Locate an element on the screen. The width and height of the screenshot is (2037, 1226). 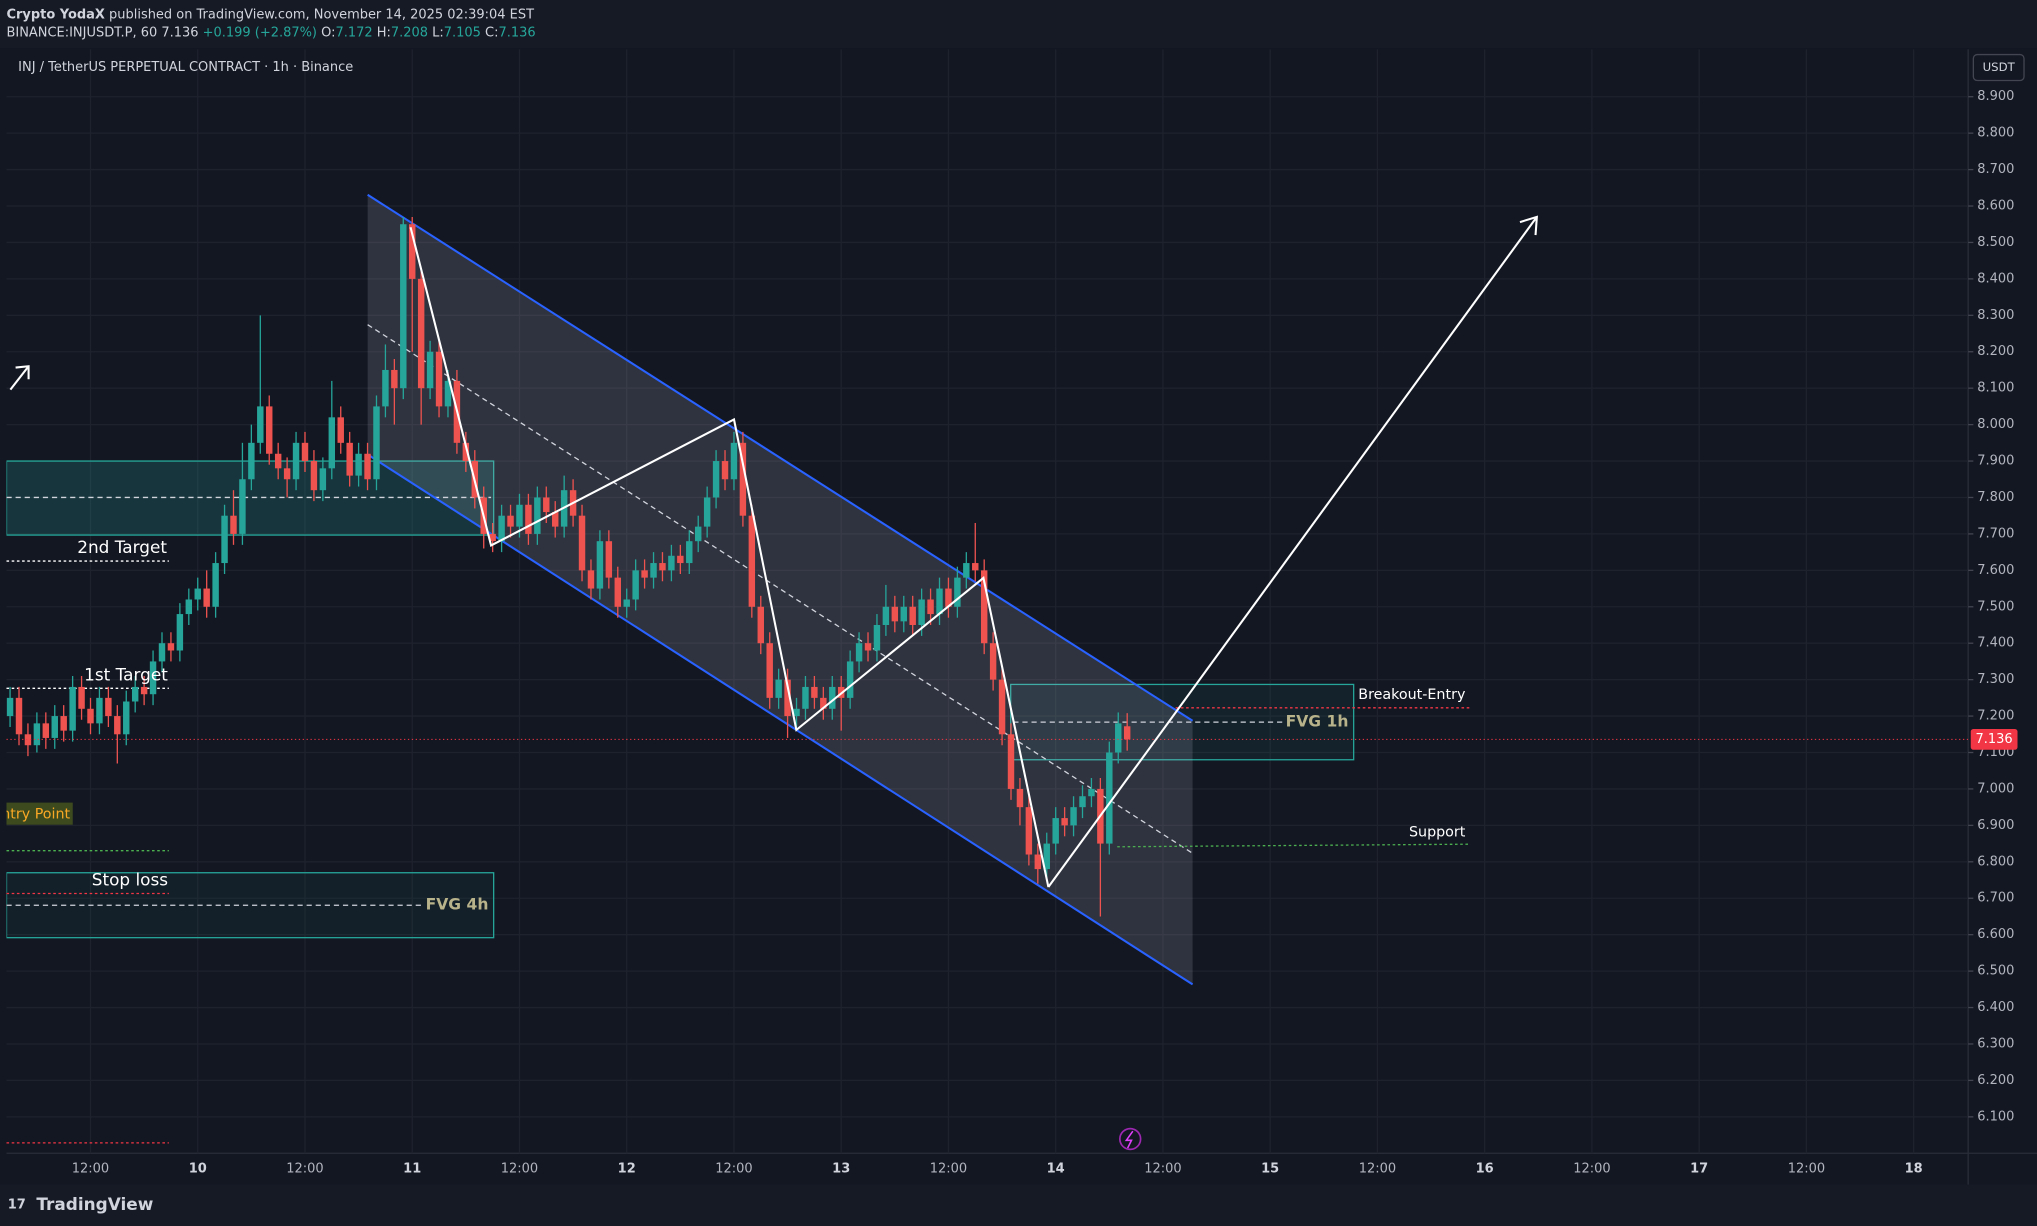
x-tick-label: 12 is located at coordinates (627, 1168).